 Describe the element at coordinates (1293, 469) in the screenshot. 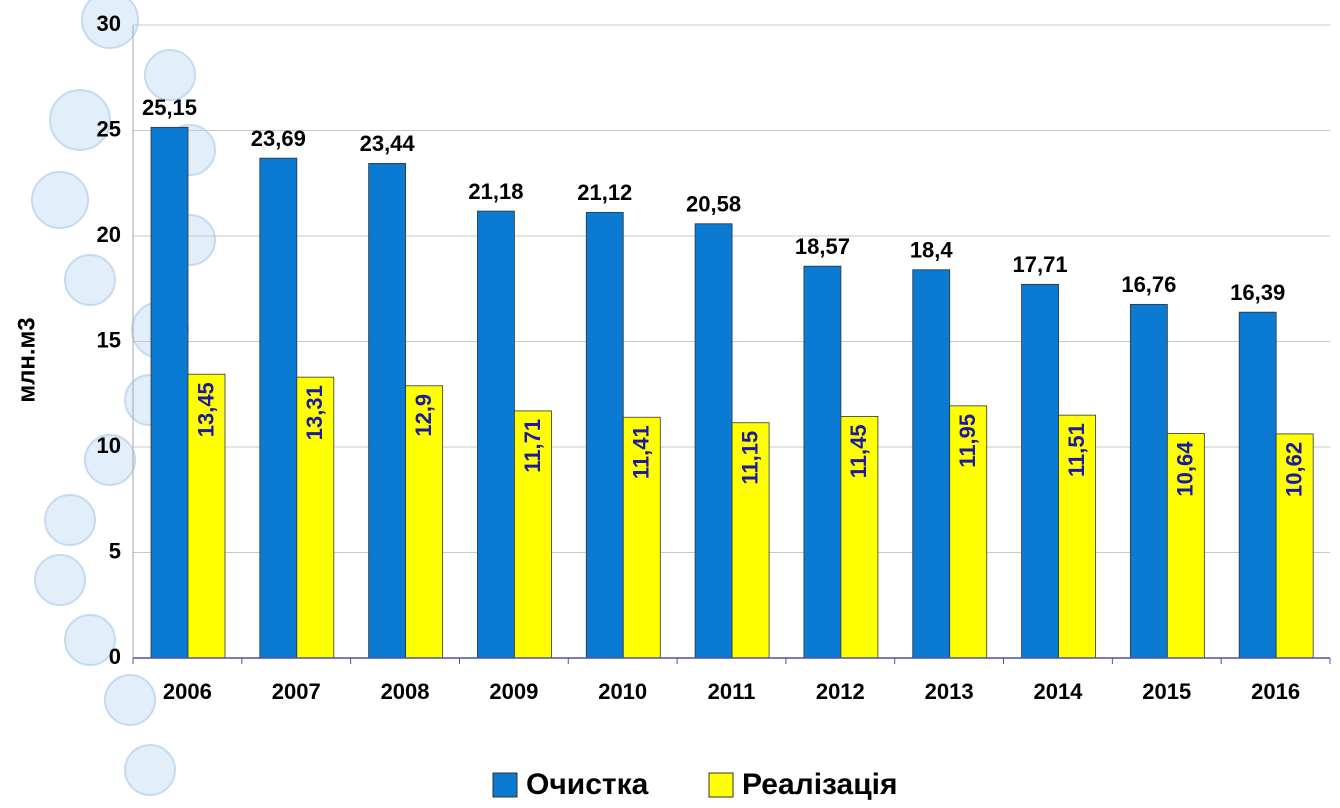

I see `value-label: 10,62` at that location.